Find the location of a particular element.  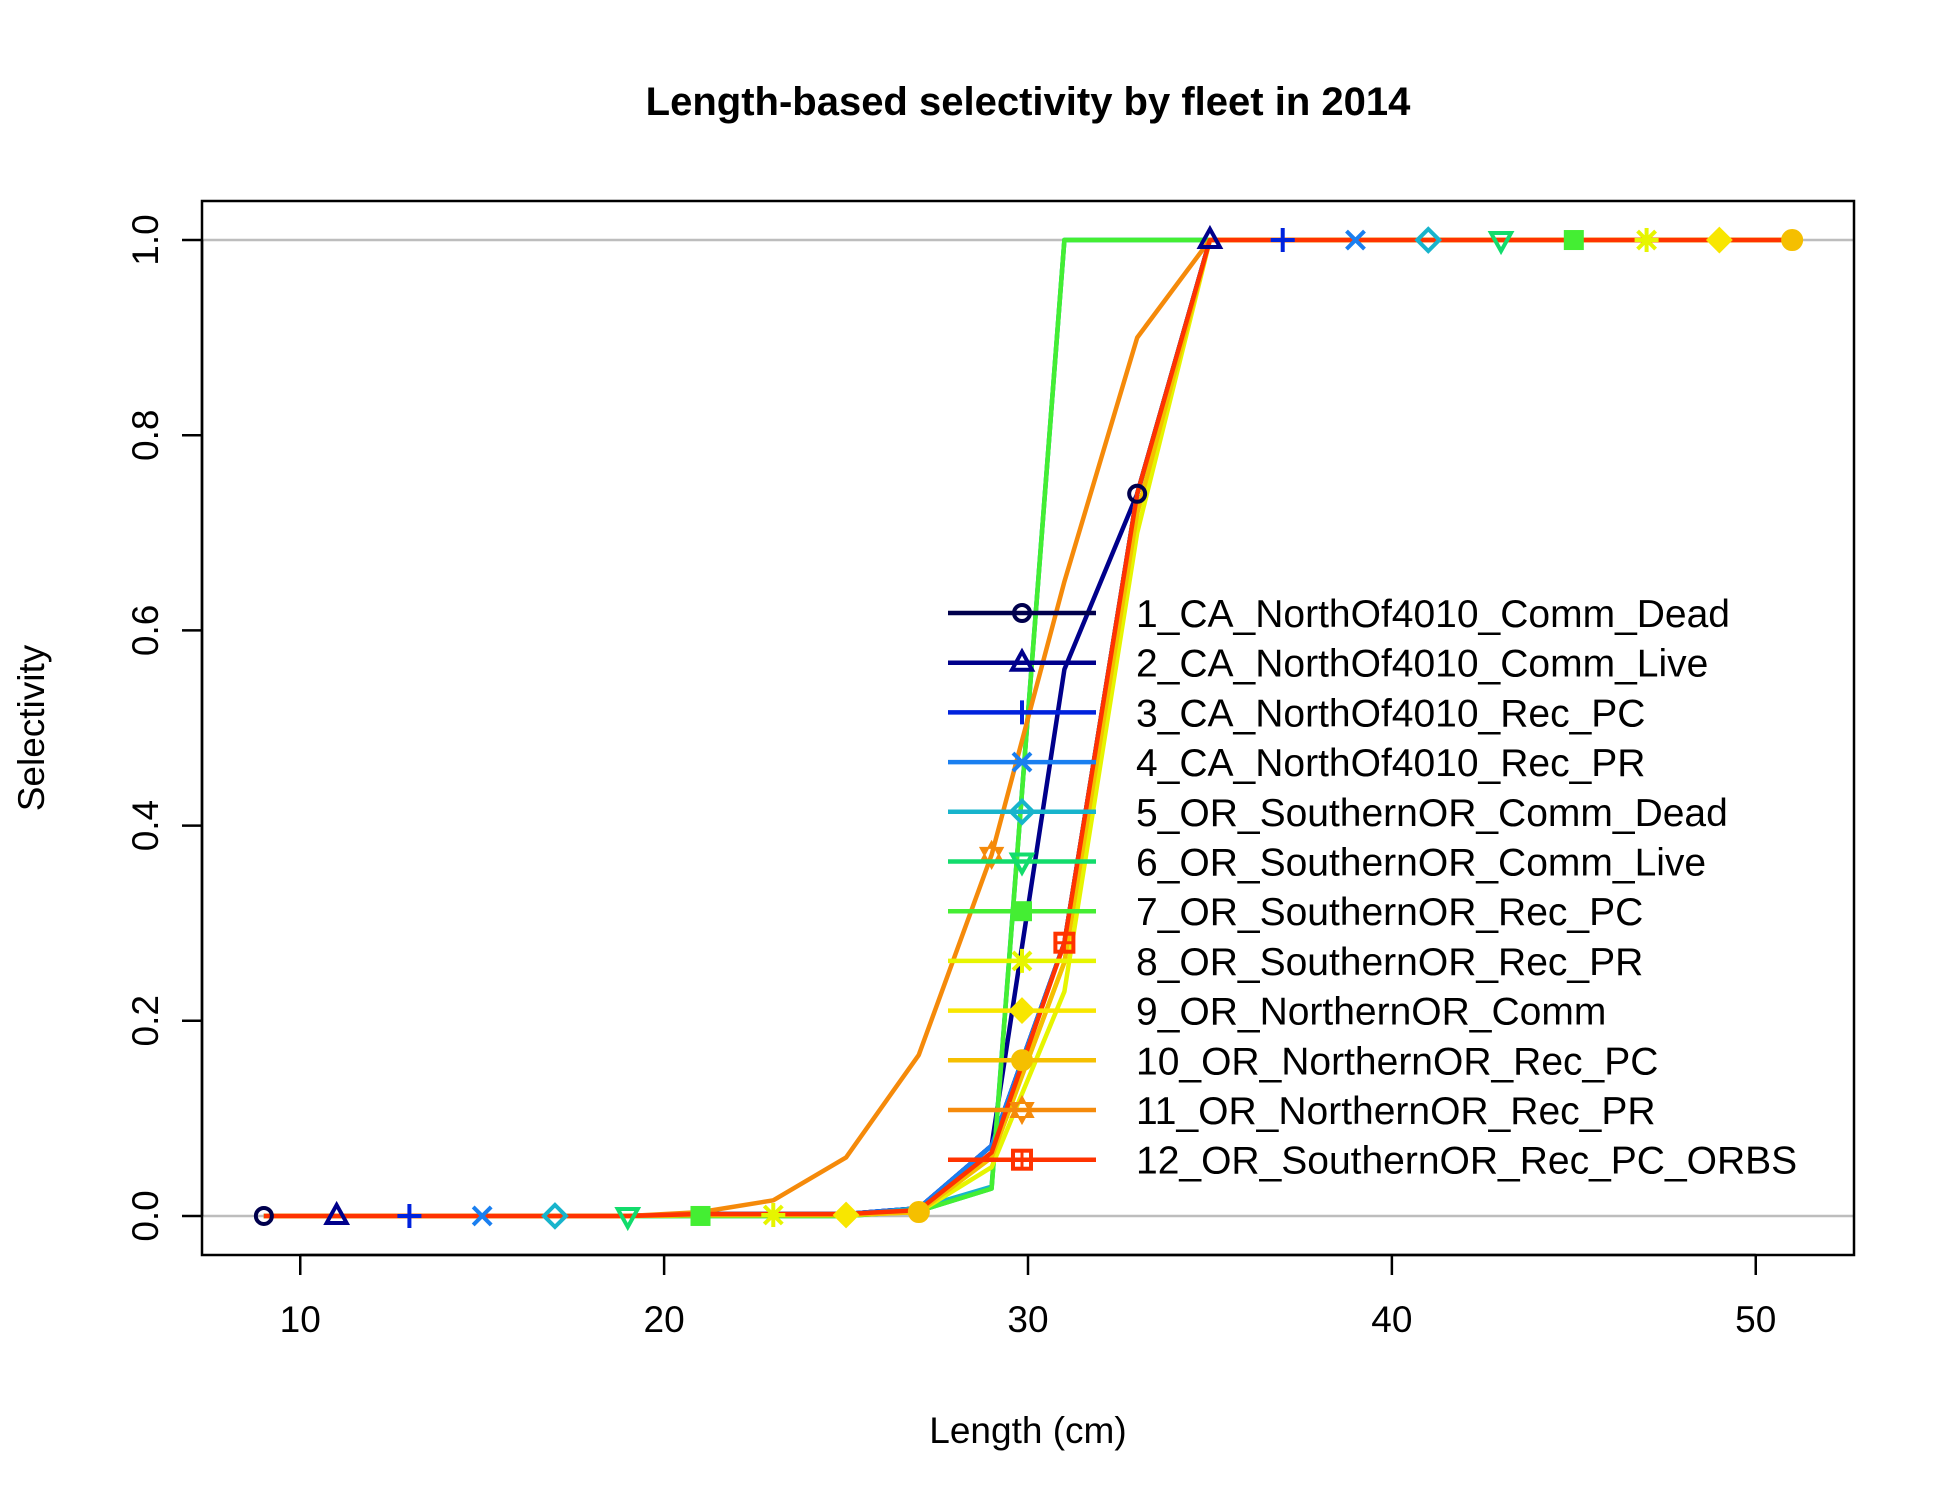

x-tick-label: 40 is located at coordinates (1391, 1319).